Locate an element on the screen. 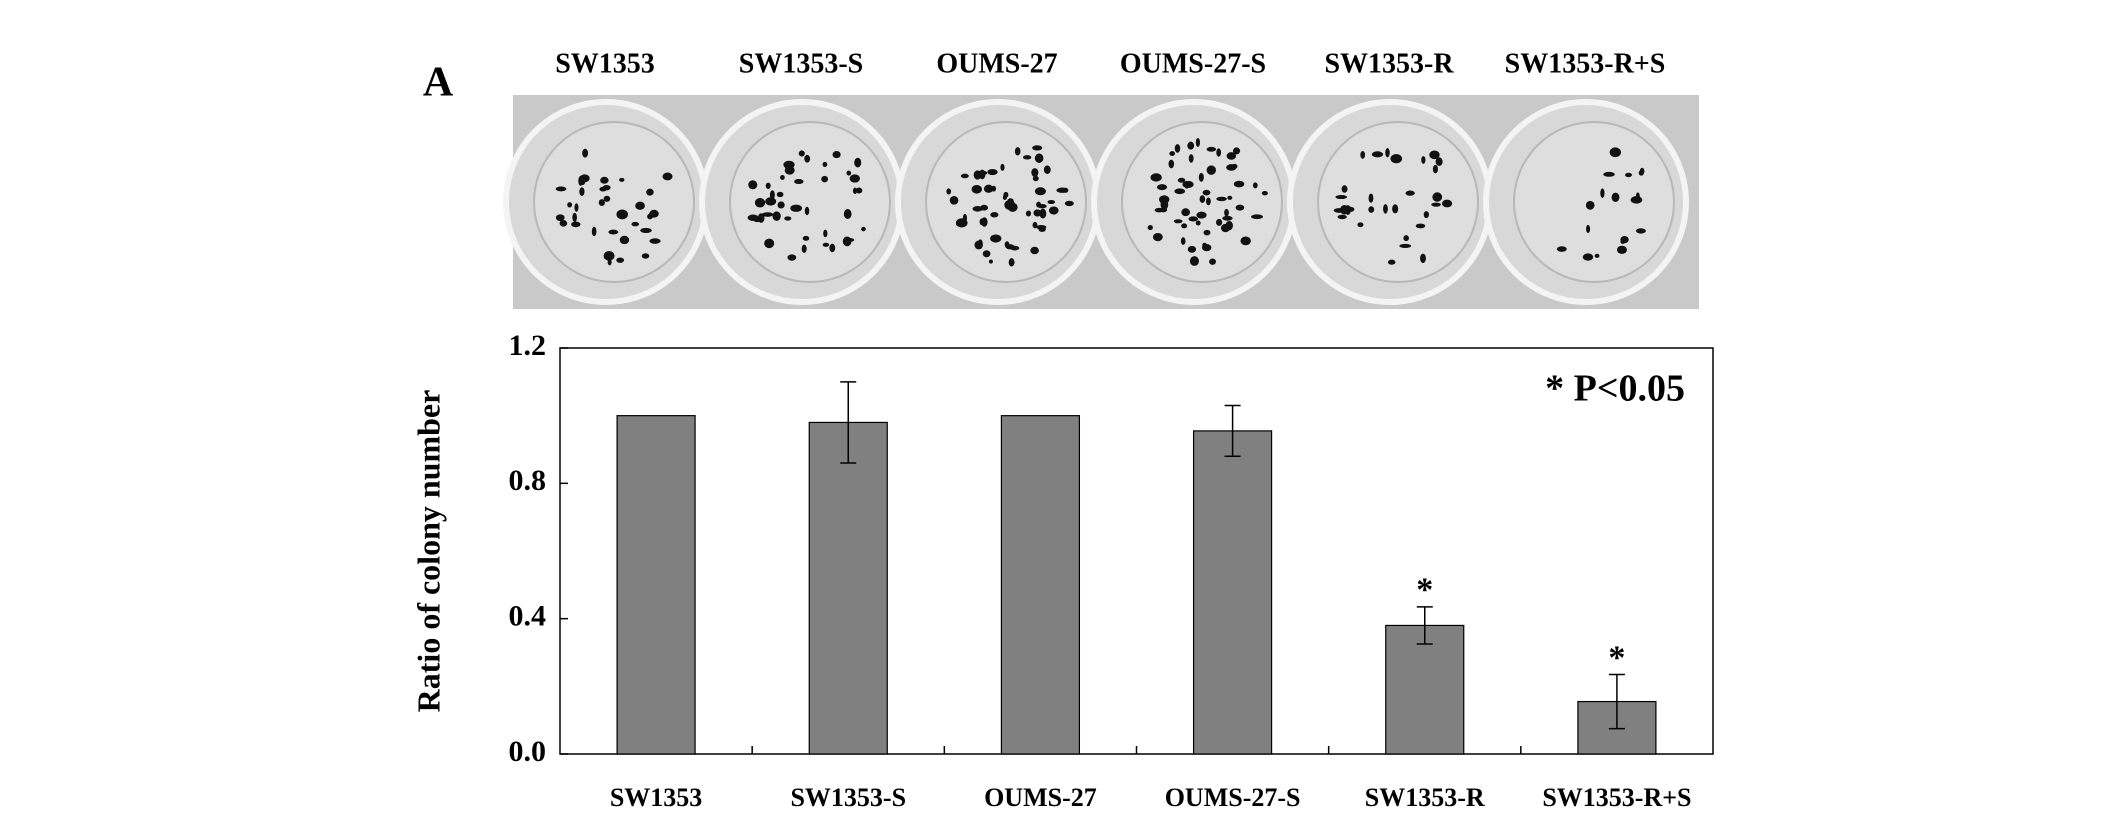  photo-label: OUMS-27-S is located at coordinates (1193, 63).